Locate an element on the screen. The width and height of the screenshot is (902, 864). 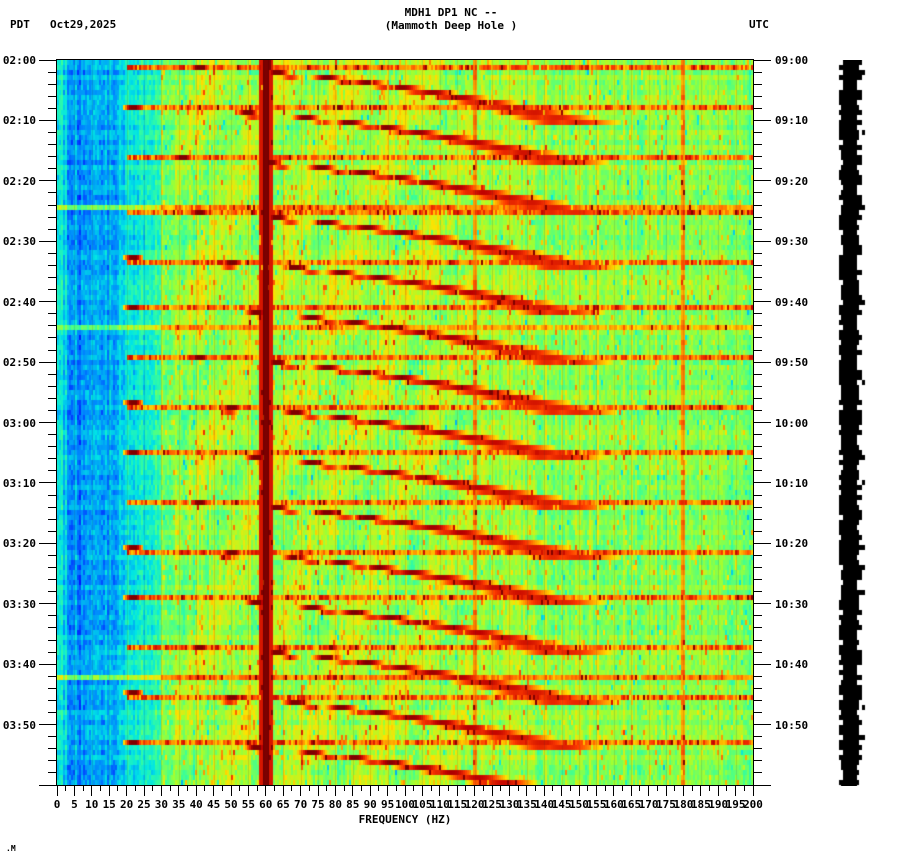
x-axis-frequency-label: 110 is located at coordinates (439, 804).